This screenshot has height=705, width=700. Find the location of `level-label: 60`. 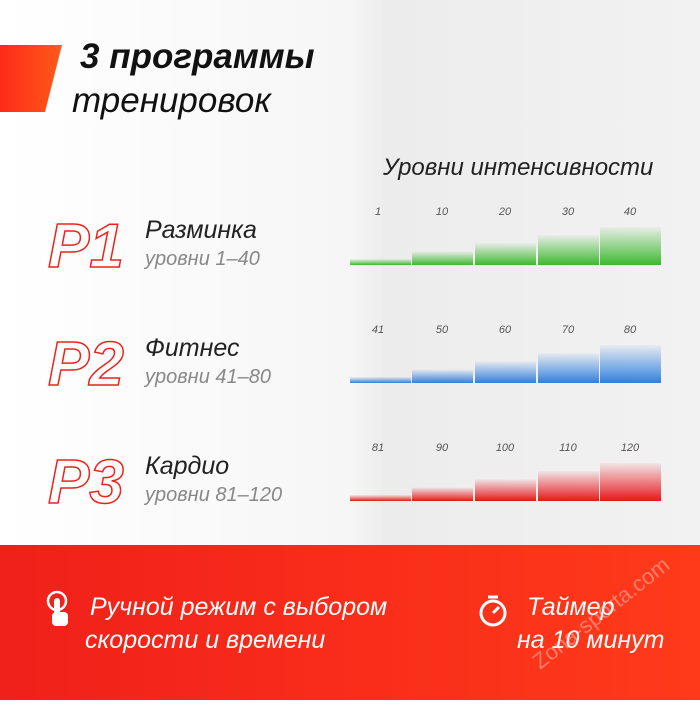

level-label: 60 is located at coordinates (505, 330).